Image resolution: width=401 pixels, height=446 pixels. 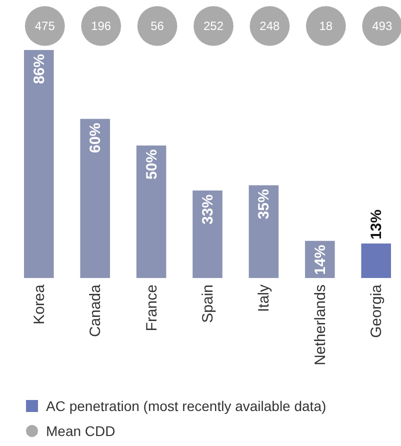 I want to click on data-label: 248, so click(x=270, y=26).